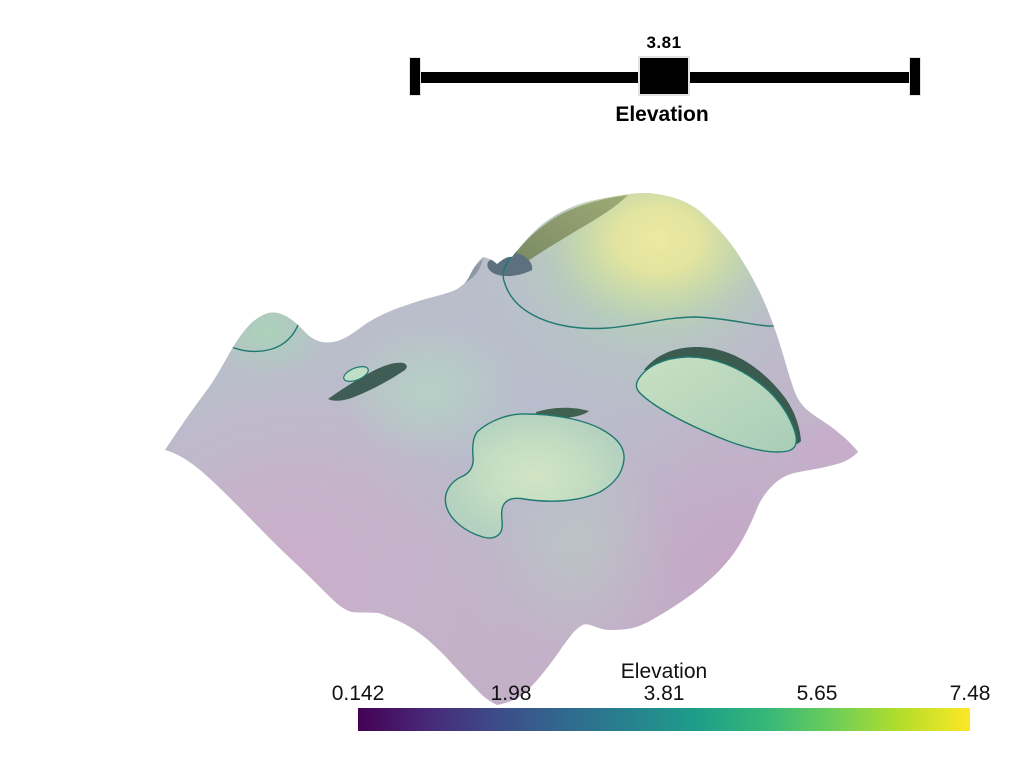 This screenshot has width=1024, height=768. What do you see at coordinates (664, 671) in the screenshot?
I see `colorbar-title: Elevation` at bounding box center [664, 671].